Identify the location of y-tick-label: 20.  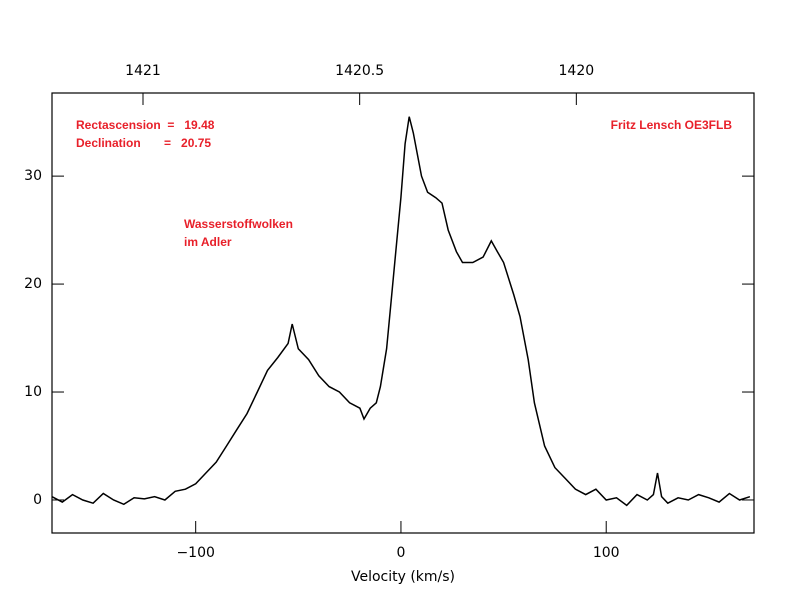
(33, 284).